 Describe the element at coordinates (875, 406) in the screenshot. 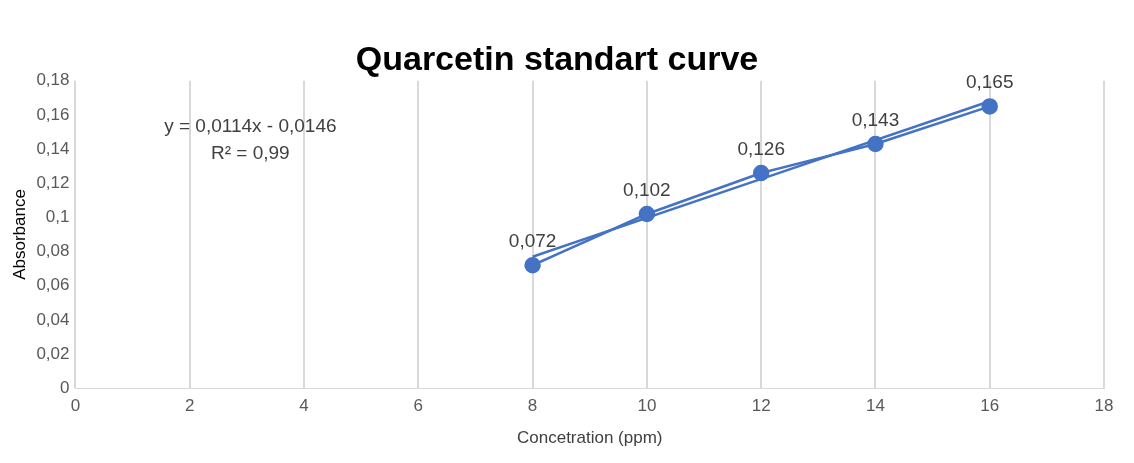

I see `x-tick-label: 14` at that location.